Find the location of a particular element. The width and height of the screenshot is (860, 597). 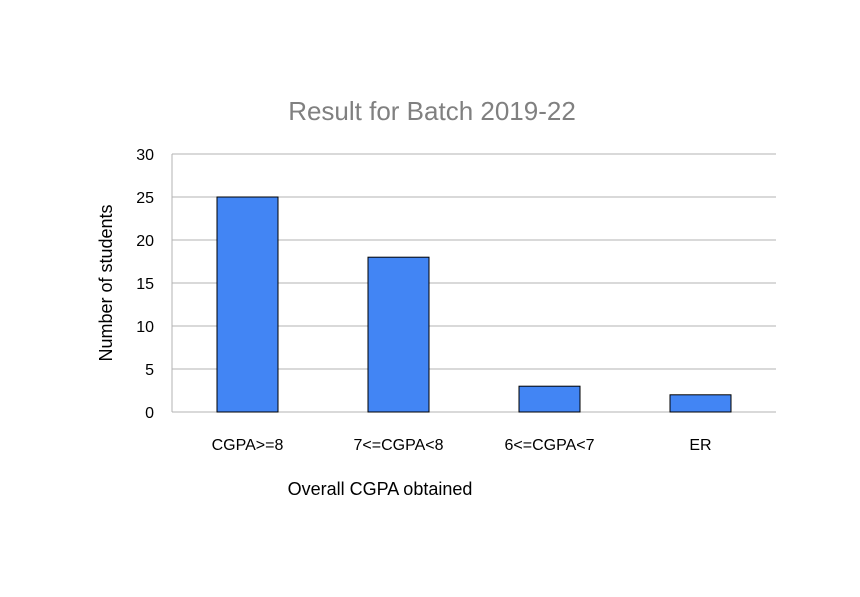

y-tick-label: 5 is located at coordinates (149, 370).